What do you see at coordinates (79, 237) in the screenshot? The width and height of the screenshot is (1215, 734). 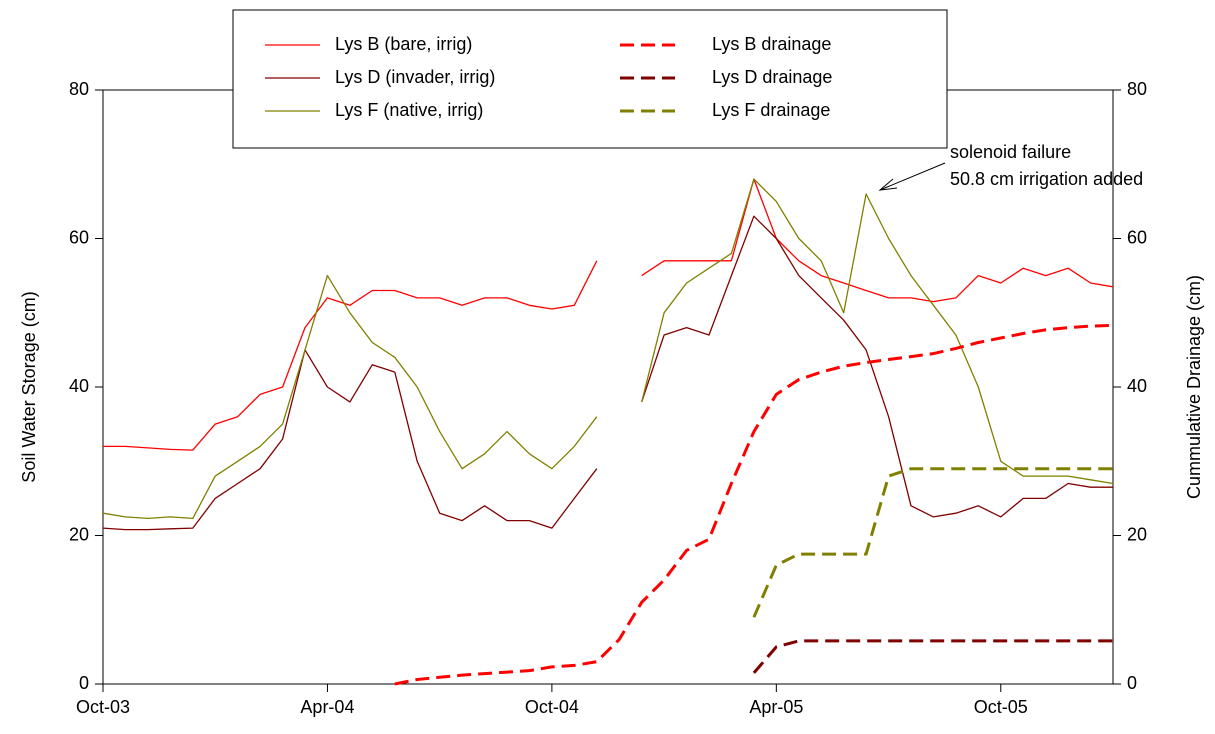 I see `y-tick-label: 60` at bounding box center [79, 237].